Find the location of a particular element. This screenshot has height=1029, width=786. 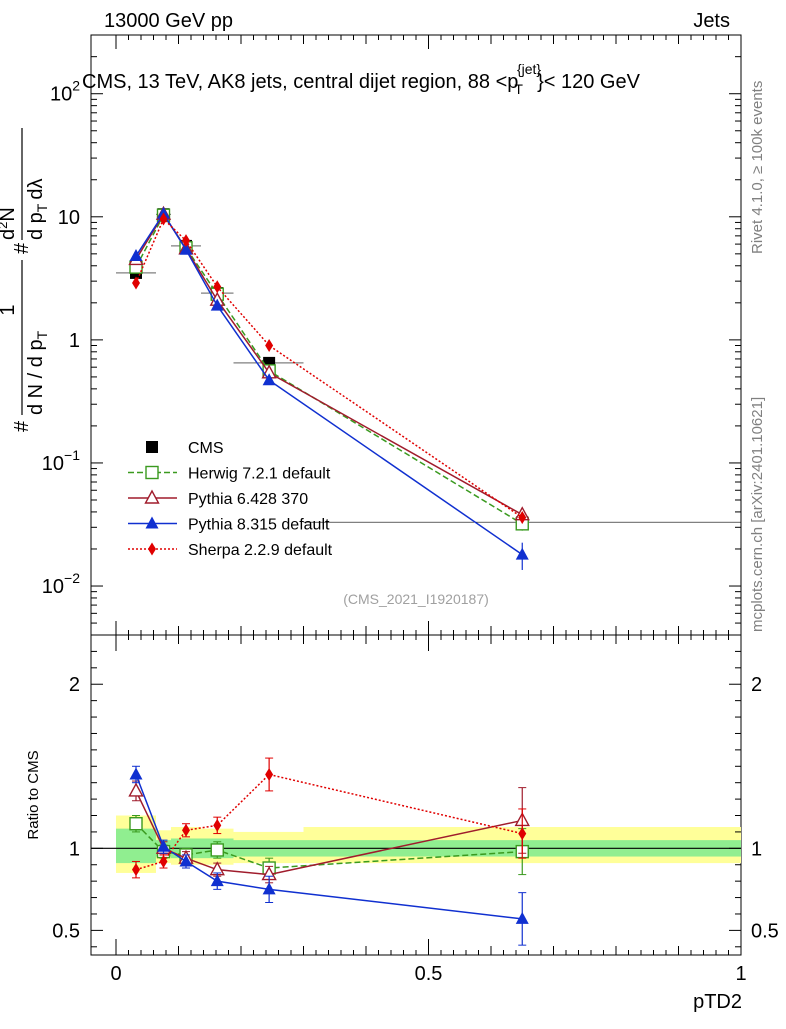

ylabel-n: N is located at coordinates (9, 214).